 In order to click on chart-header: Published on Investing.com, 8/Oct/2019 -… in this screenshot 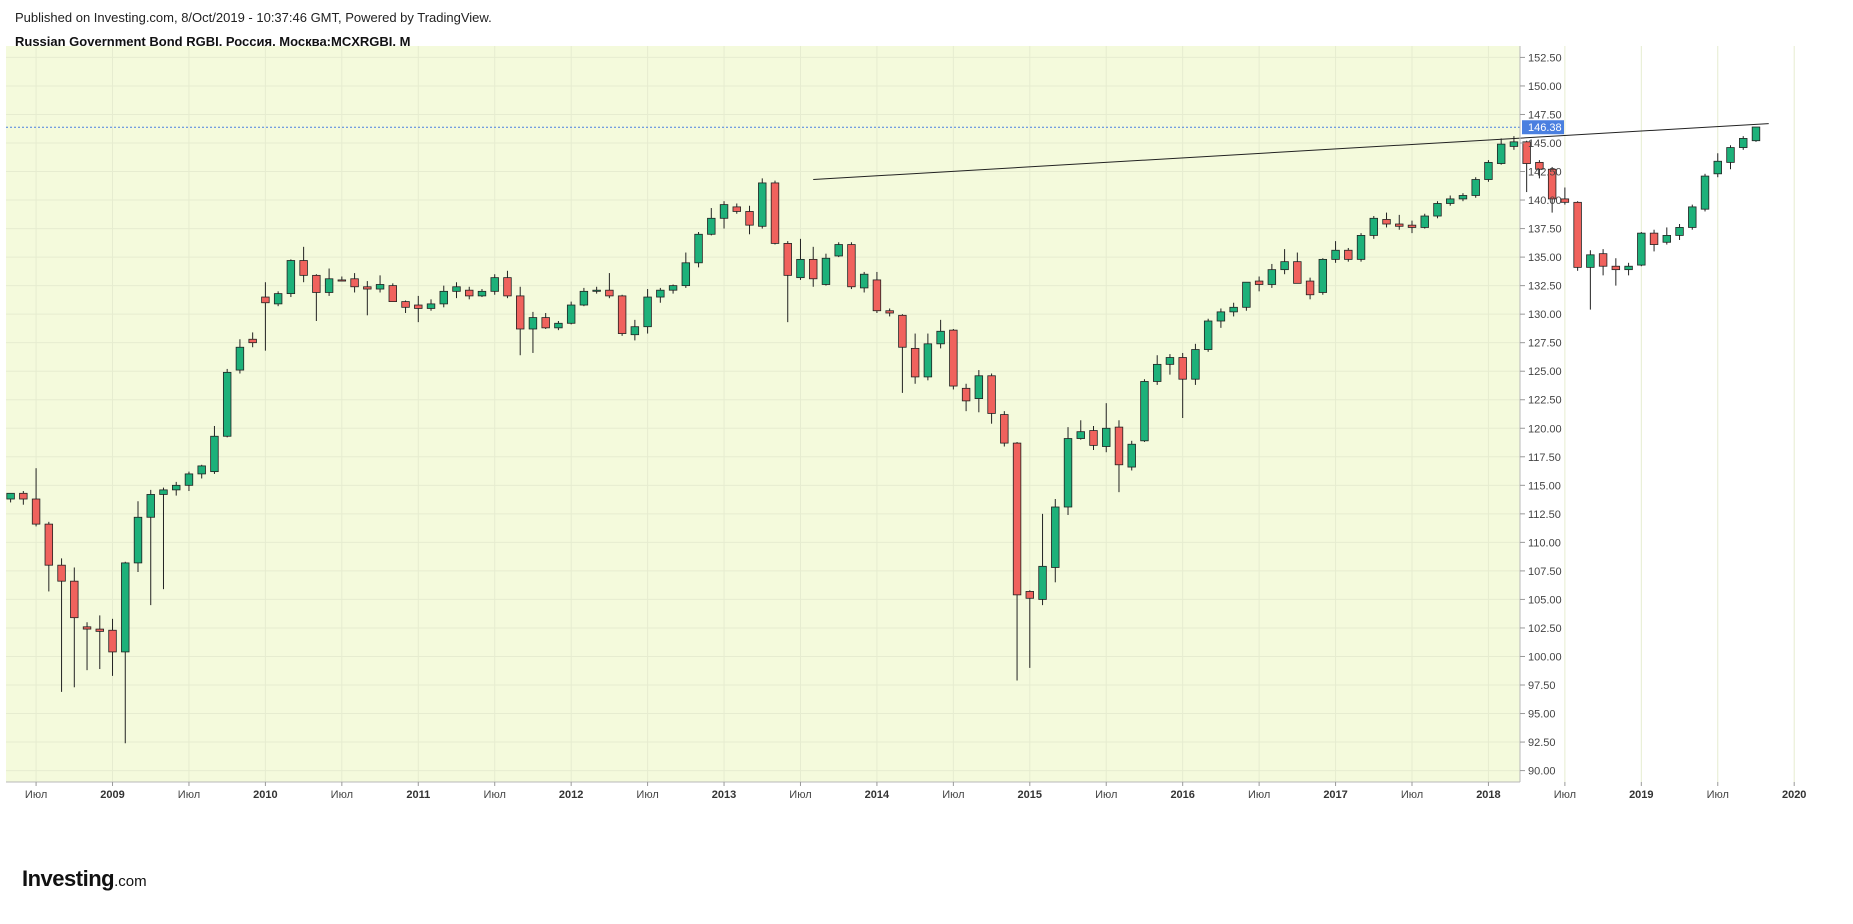, I will do `click(253, 30)`.